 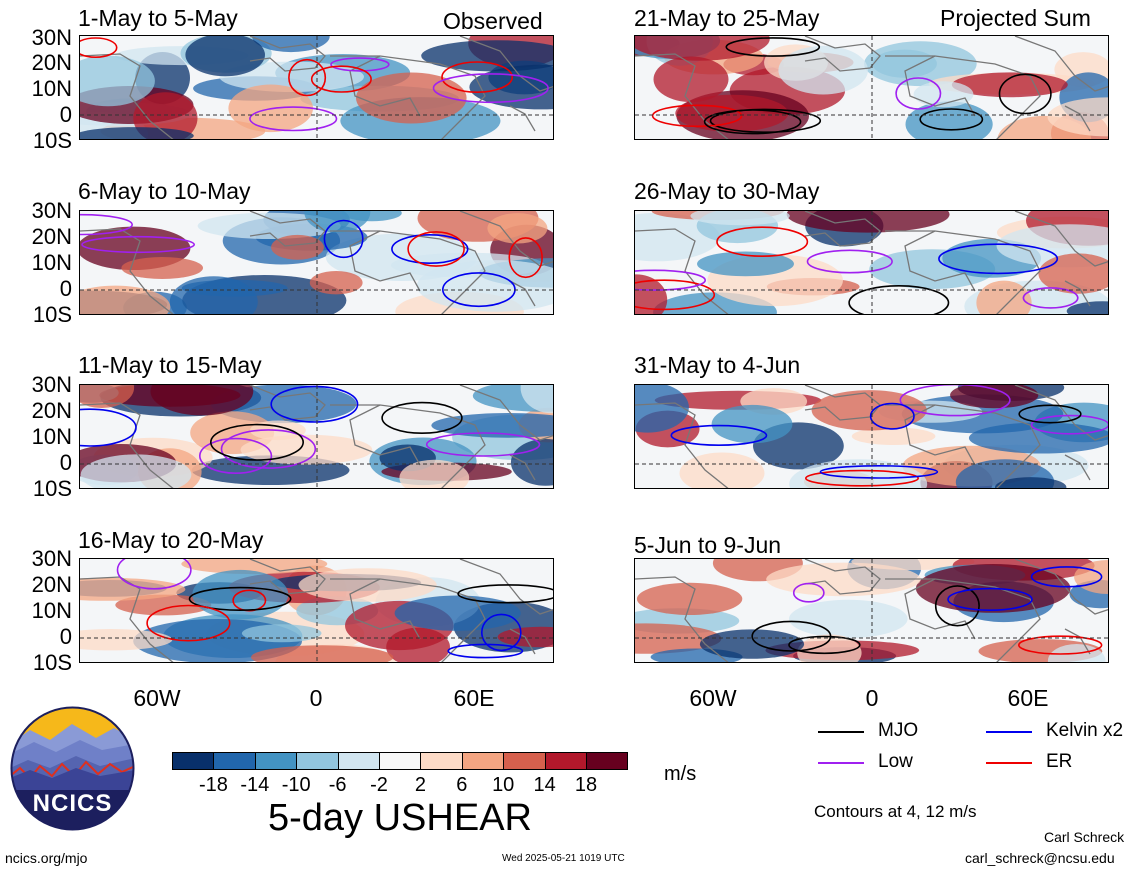 I want to click on legend-label-kelvin: Kelvin x2, so click(x=1085, y=730).